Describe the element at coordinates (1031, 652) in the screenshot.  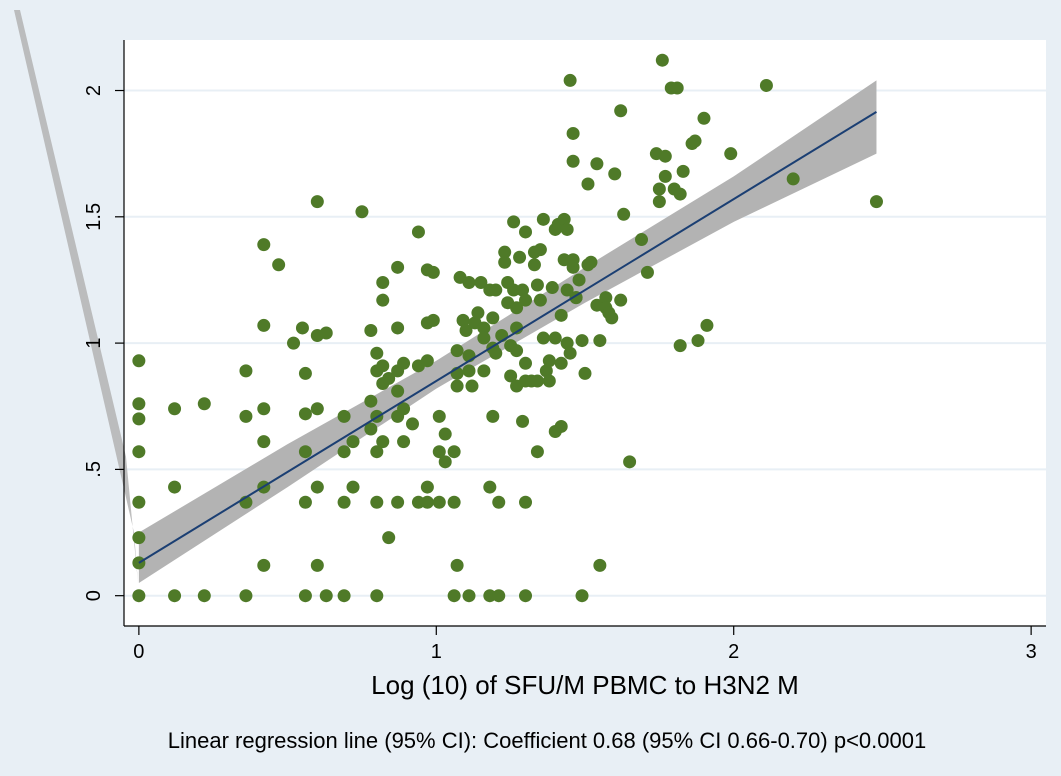
I see `x-tick-label-3: 3` at that location.